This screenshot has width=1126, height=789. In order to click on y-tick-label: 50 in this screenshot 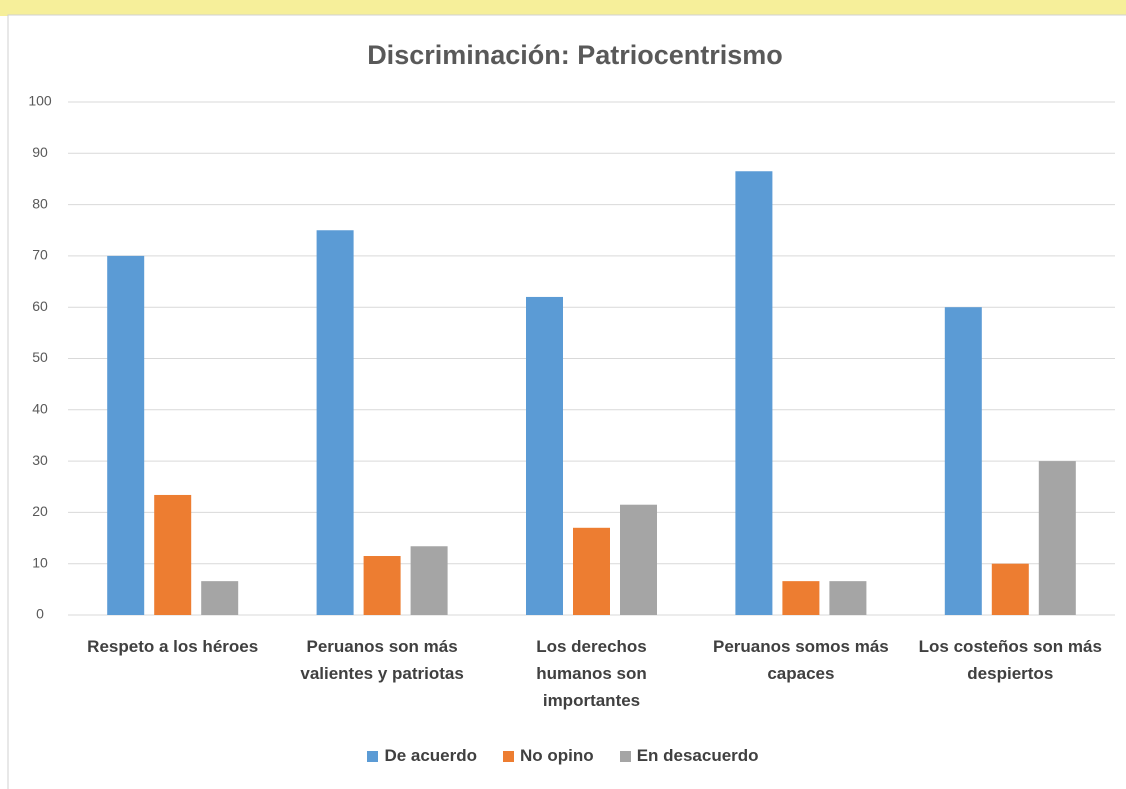, I will do `click(40, 357)`.